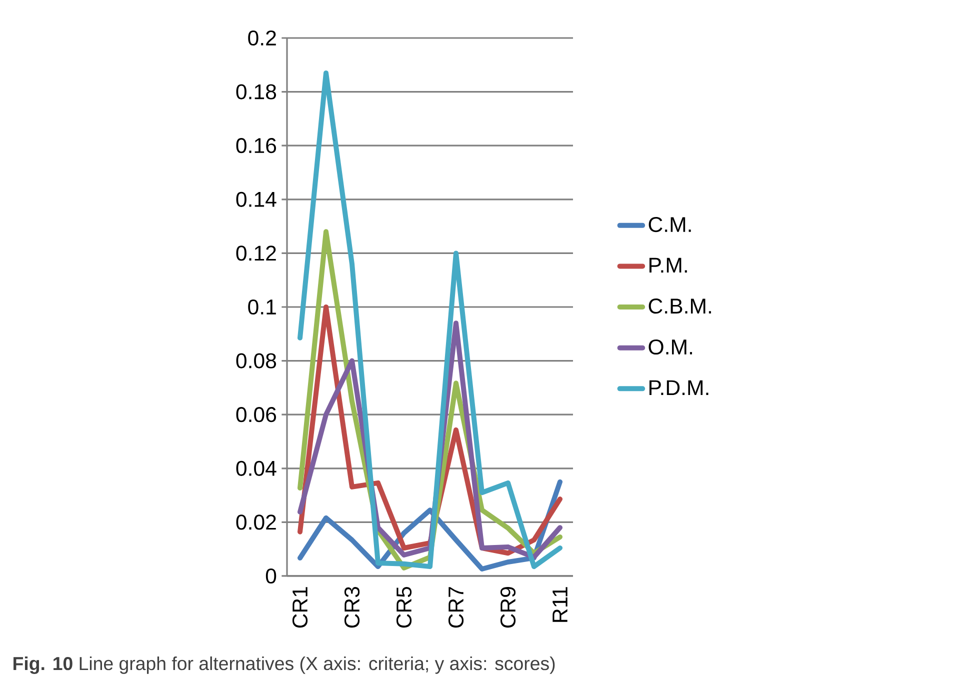  What do you see at coordinates (670, 347) in the screenshot?
I see `legend-label: O.M.` at bounding box center [670, 347].